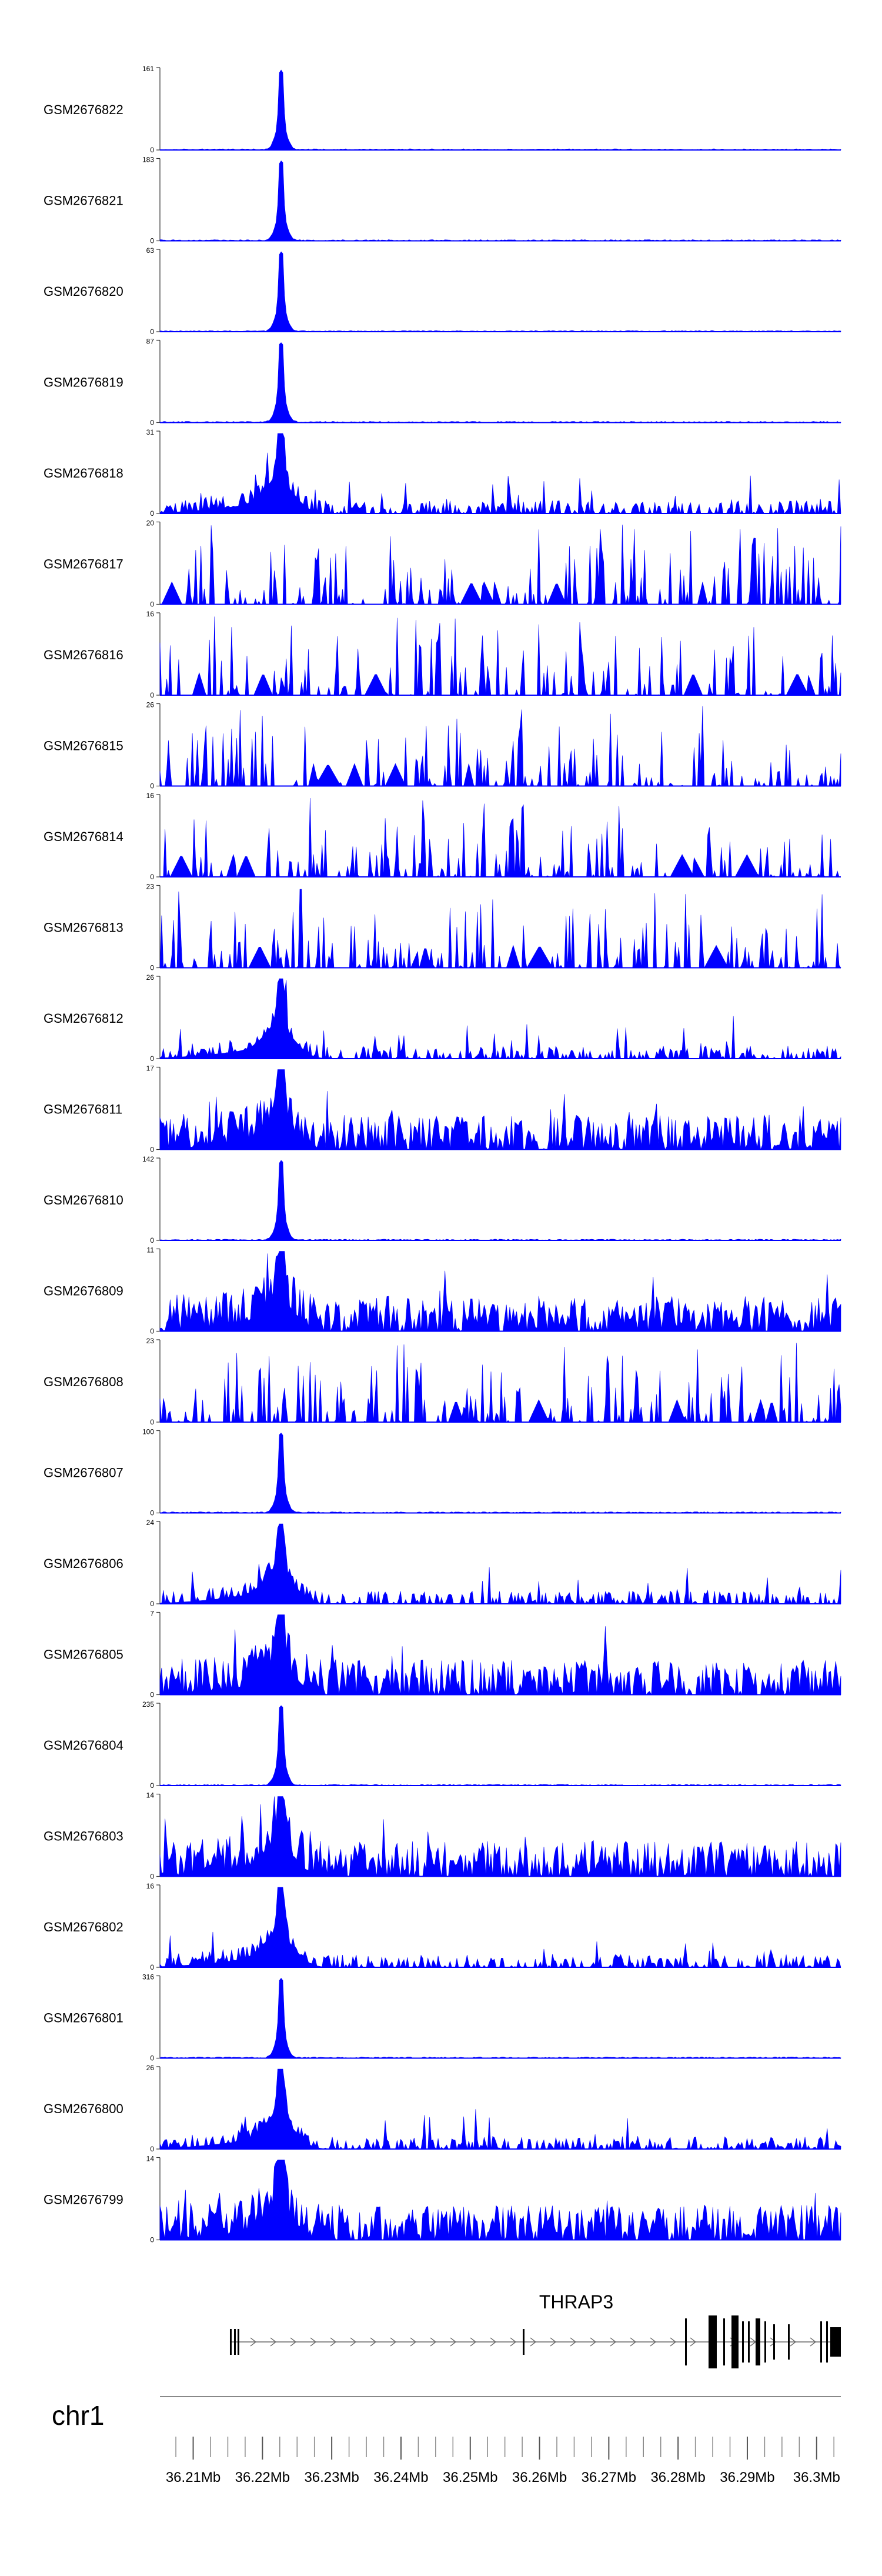 This screenshot has width=882, height=2576. What do you see at coordinates (83, 1473) in the screenshot?
I see `track-name: GSM2676807` at bounding box center [83, 1473].